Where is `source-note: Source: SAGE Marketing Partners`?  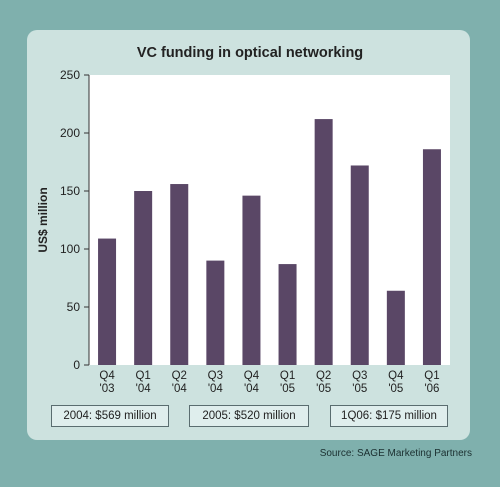
source-note: Source: SAGE Marketing Partners is located at coordinates (395, 453).